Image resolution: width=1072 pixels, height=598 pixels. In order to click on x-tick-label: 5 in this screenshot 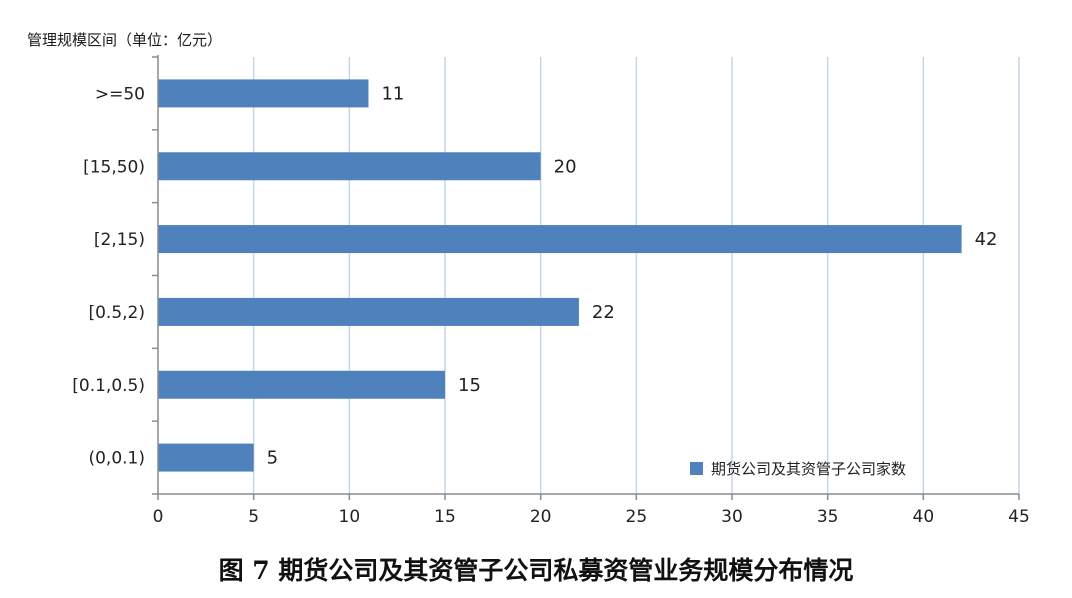, I will do `click(253, 517)`.